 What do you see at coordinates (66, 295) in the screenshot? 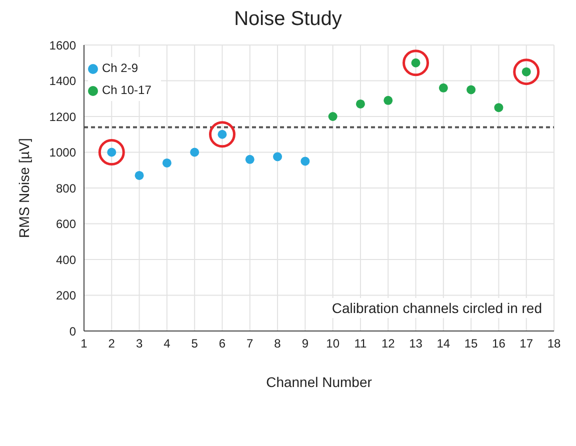
I see `y-tick-label: 200` at bounding box center [66, 295].